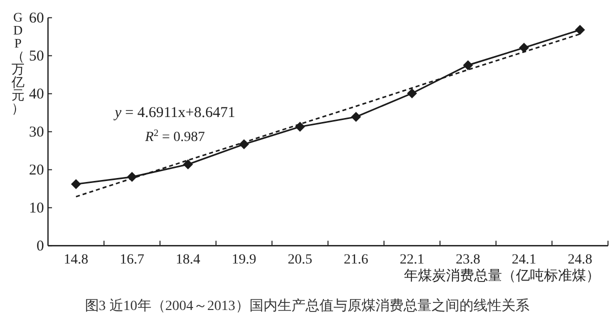 This screenshot has width=614, height=328. Describe the element at coordinates (40, 246) in the screenshot. I see `y-tick-label: 0` at that location.